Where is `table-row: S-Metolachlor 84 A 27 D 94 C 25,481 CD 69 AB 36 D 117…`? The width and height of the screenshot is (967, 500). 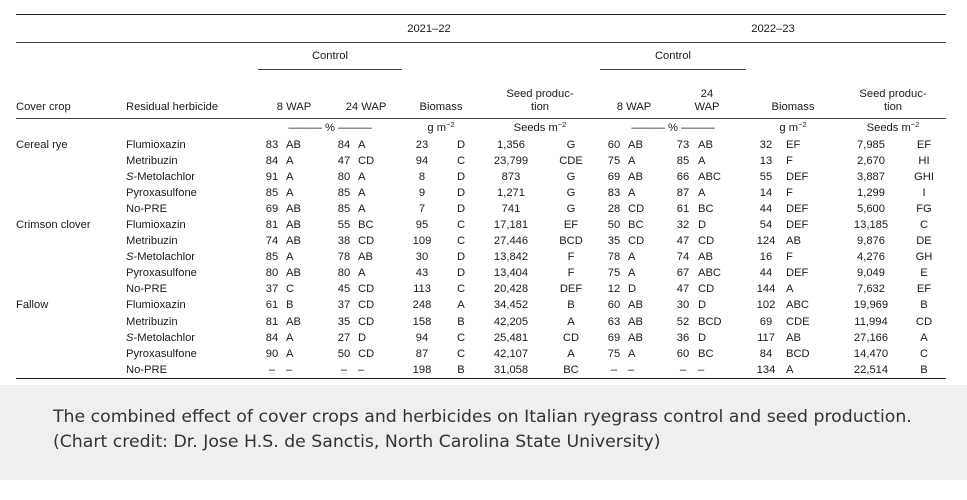 table-row: S-Metolachlor 84 A 27 D 94 C 25,481 CD 69 AB 36 D 117… is located at coordinates (481, 338).